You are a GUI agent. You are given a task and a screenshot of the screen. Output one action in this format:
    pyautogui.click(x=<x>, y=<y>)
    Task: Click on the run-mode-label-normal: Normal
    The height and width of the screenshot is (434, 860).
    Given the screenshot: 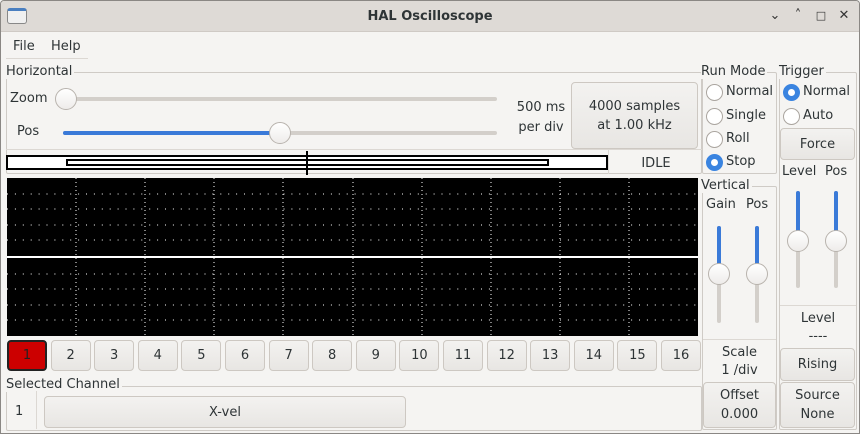 What is the action you would take?
    pyautogui.click(x=750, y=91)
    